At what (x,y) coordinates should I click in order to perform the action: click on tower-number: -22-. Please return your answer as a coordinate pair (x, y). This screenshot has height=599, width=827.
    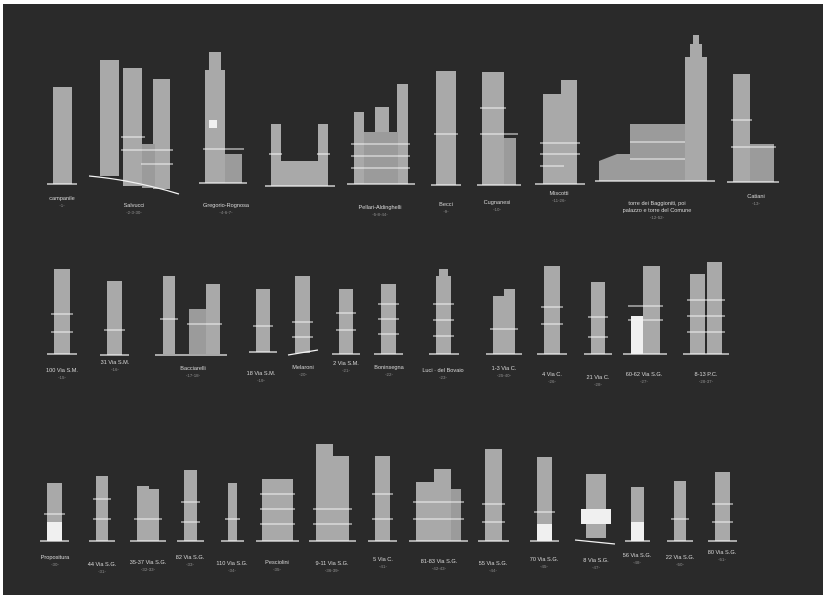
    Looking at the image, I should click on (389, 374).